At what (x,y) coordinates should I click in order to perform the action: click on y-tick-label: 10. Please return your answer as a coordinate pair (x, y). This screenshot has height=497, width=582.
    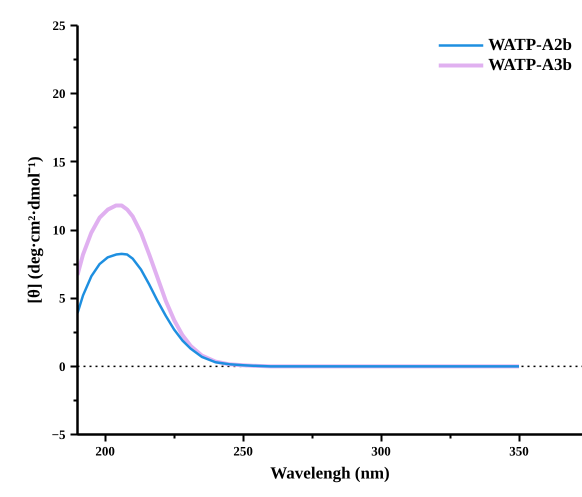
    Looking at the image, I should click on (59, 230).